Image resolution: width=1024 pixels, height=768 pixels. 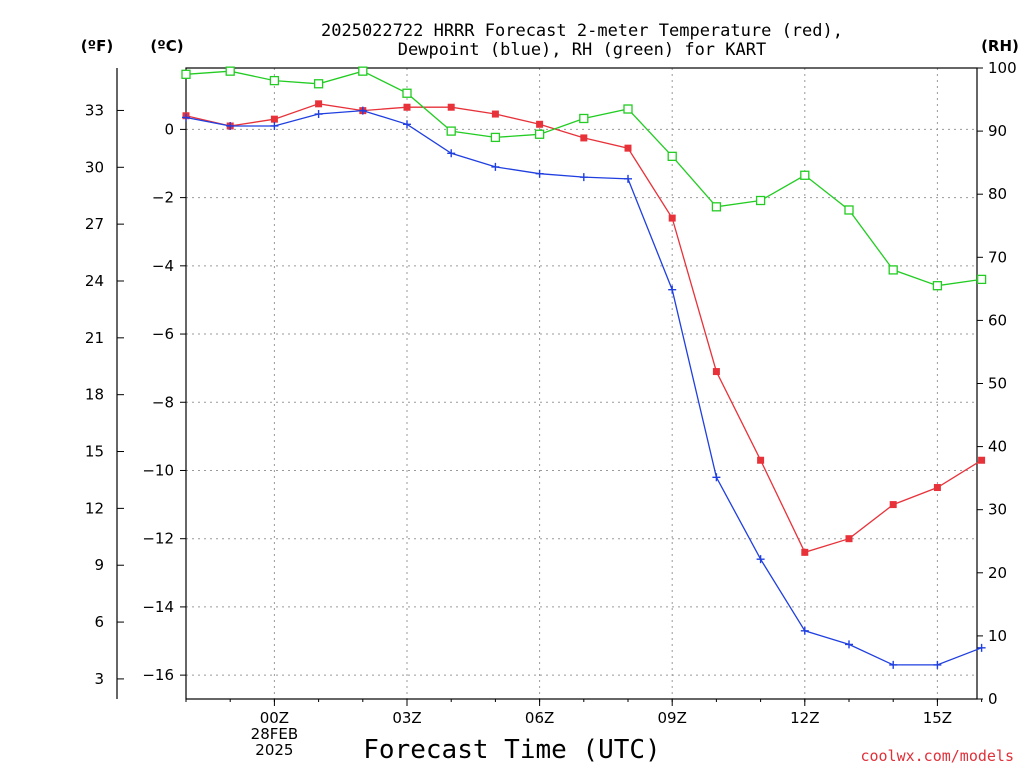 I want to click on rh-tick-label: 0, so click(x=993, y=699).